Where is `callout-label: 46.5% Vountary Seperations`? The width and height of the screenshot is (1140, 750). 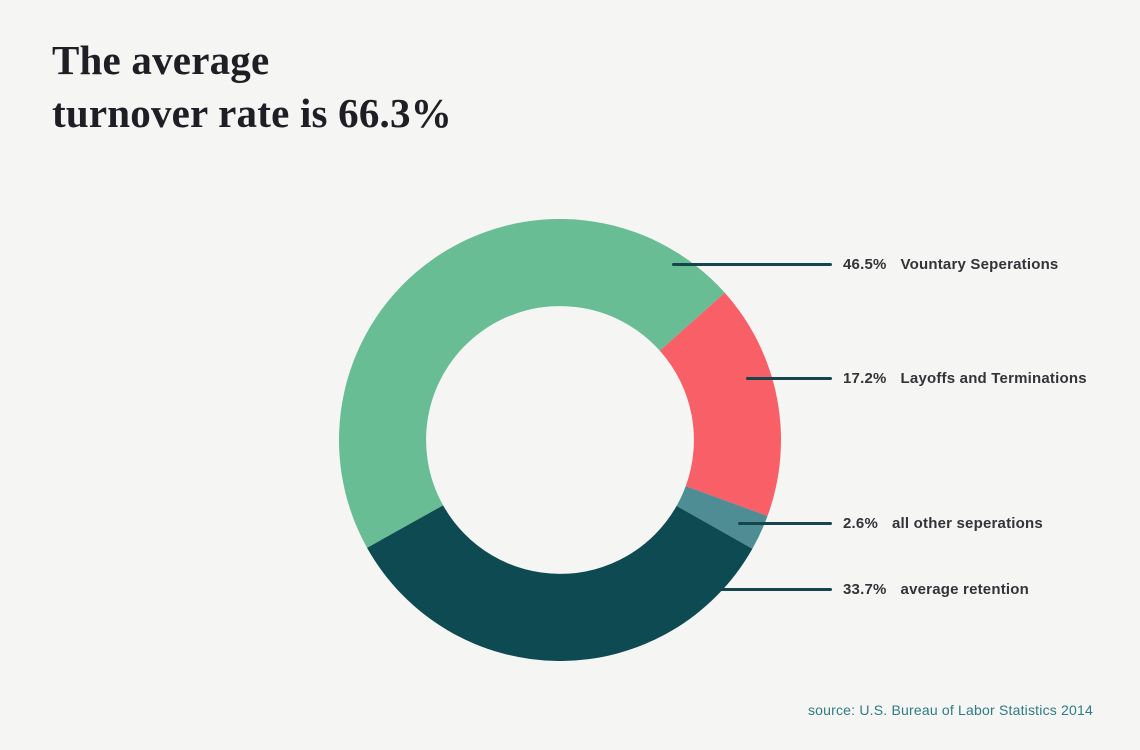 callout-label: 46.5% Vountary Seperations is located at coordinates (950, 265).